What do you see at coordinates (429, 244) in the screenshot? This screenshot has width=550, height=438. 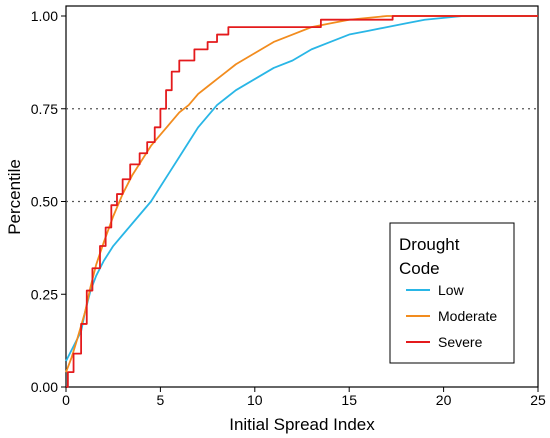 I see `legend-title-line1: Drought` at bounding box center [429, 244].